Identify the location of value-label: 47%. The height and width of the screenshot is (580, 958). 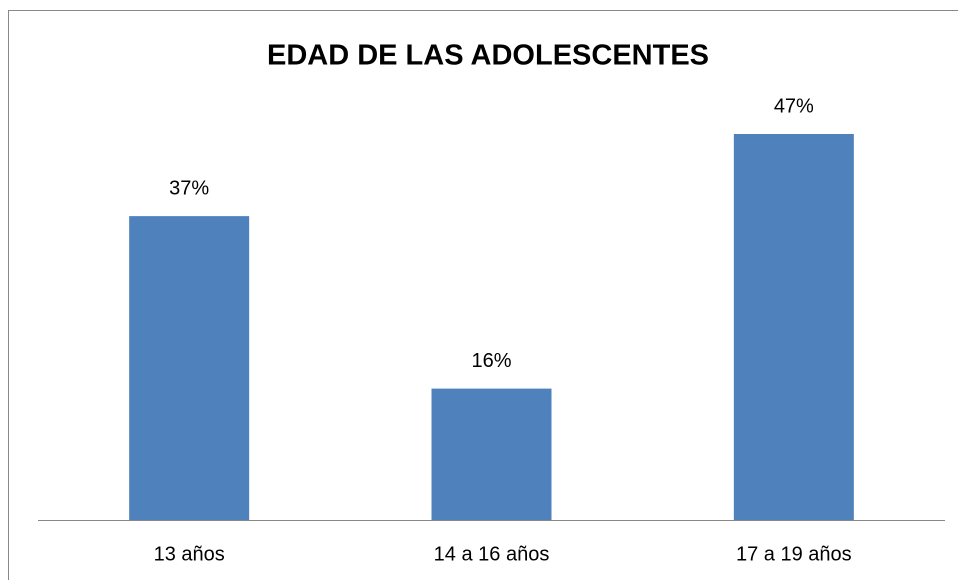
(794, 106).